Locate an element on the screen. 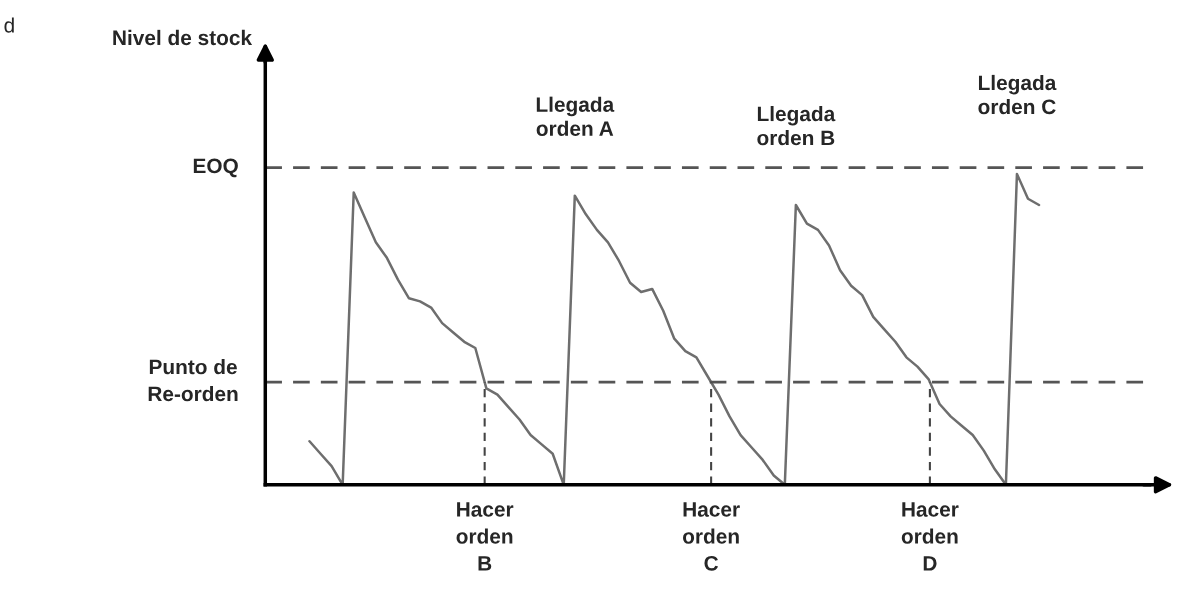 The image size is (1195, 603). annotation: Llegada orden B is located at coordinates (796, 125).